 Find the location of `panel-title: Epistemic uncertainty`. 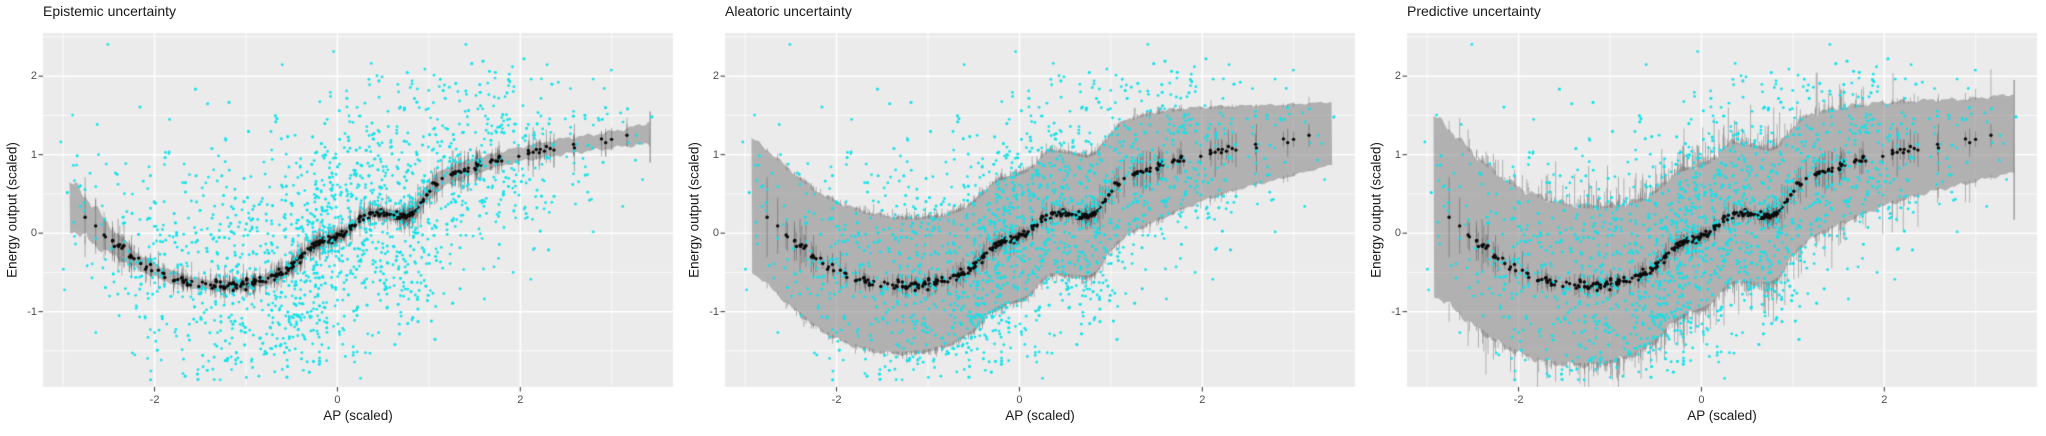

panel-title: Epistemic uncertainty is located at coordinates (110, 11).